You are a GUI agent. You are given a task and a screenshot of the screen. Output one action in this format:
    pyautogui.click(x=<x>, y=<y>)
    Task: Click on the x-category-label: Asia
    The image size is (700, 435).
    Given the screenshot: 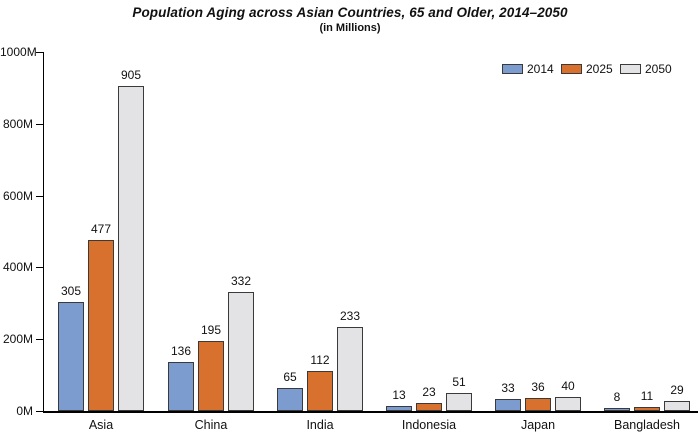 What is the action you would take?
    pyautogui.click(x=101, y=425)
    